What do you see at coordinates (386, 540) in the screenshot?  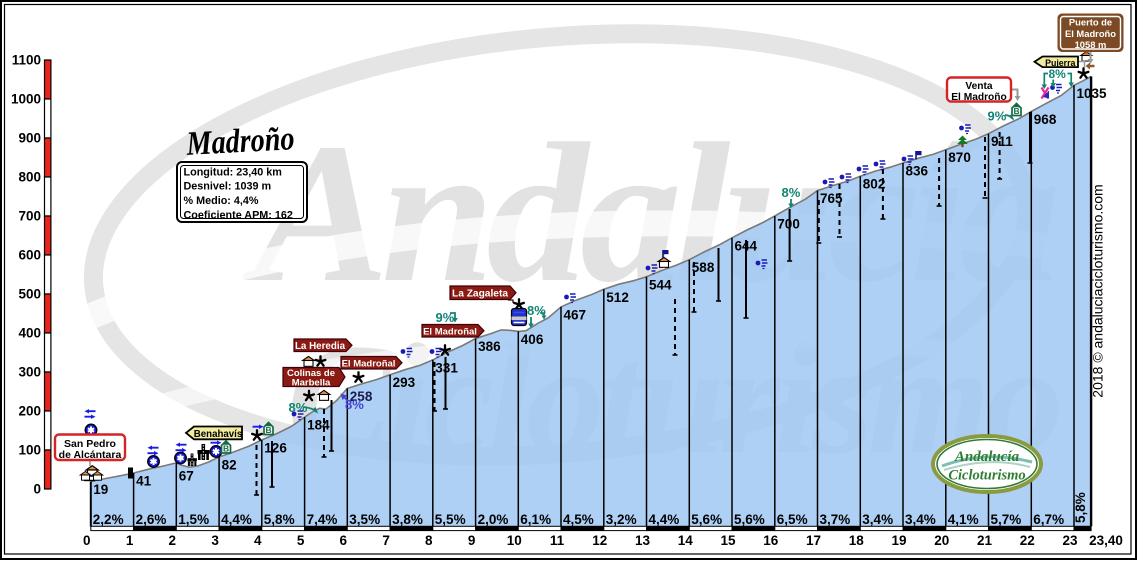 I see `svg-text: 7` at bounding box center [386, 540].